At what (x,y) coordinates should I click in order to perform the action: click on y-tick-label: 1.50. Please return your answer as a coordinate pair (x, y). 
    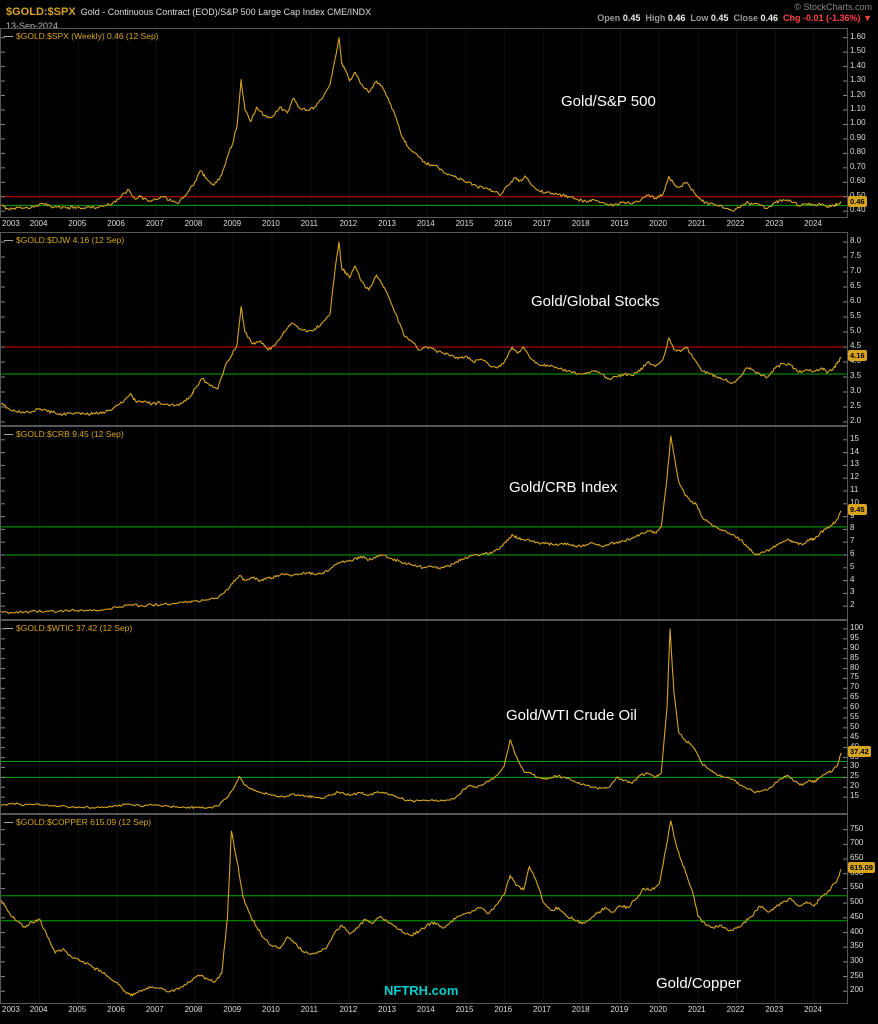
    Looking at the image, I should click on (858, 51).